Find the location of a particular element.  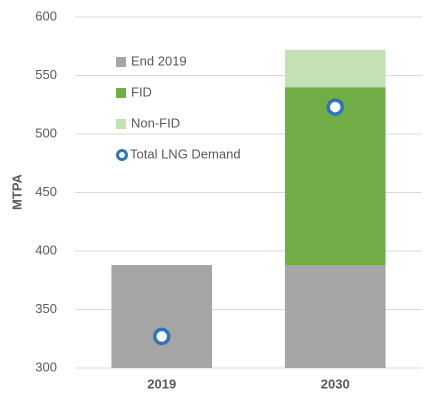

legend-label: Non-FID is located at coordinates (155, 122).